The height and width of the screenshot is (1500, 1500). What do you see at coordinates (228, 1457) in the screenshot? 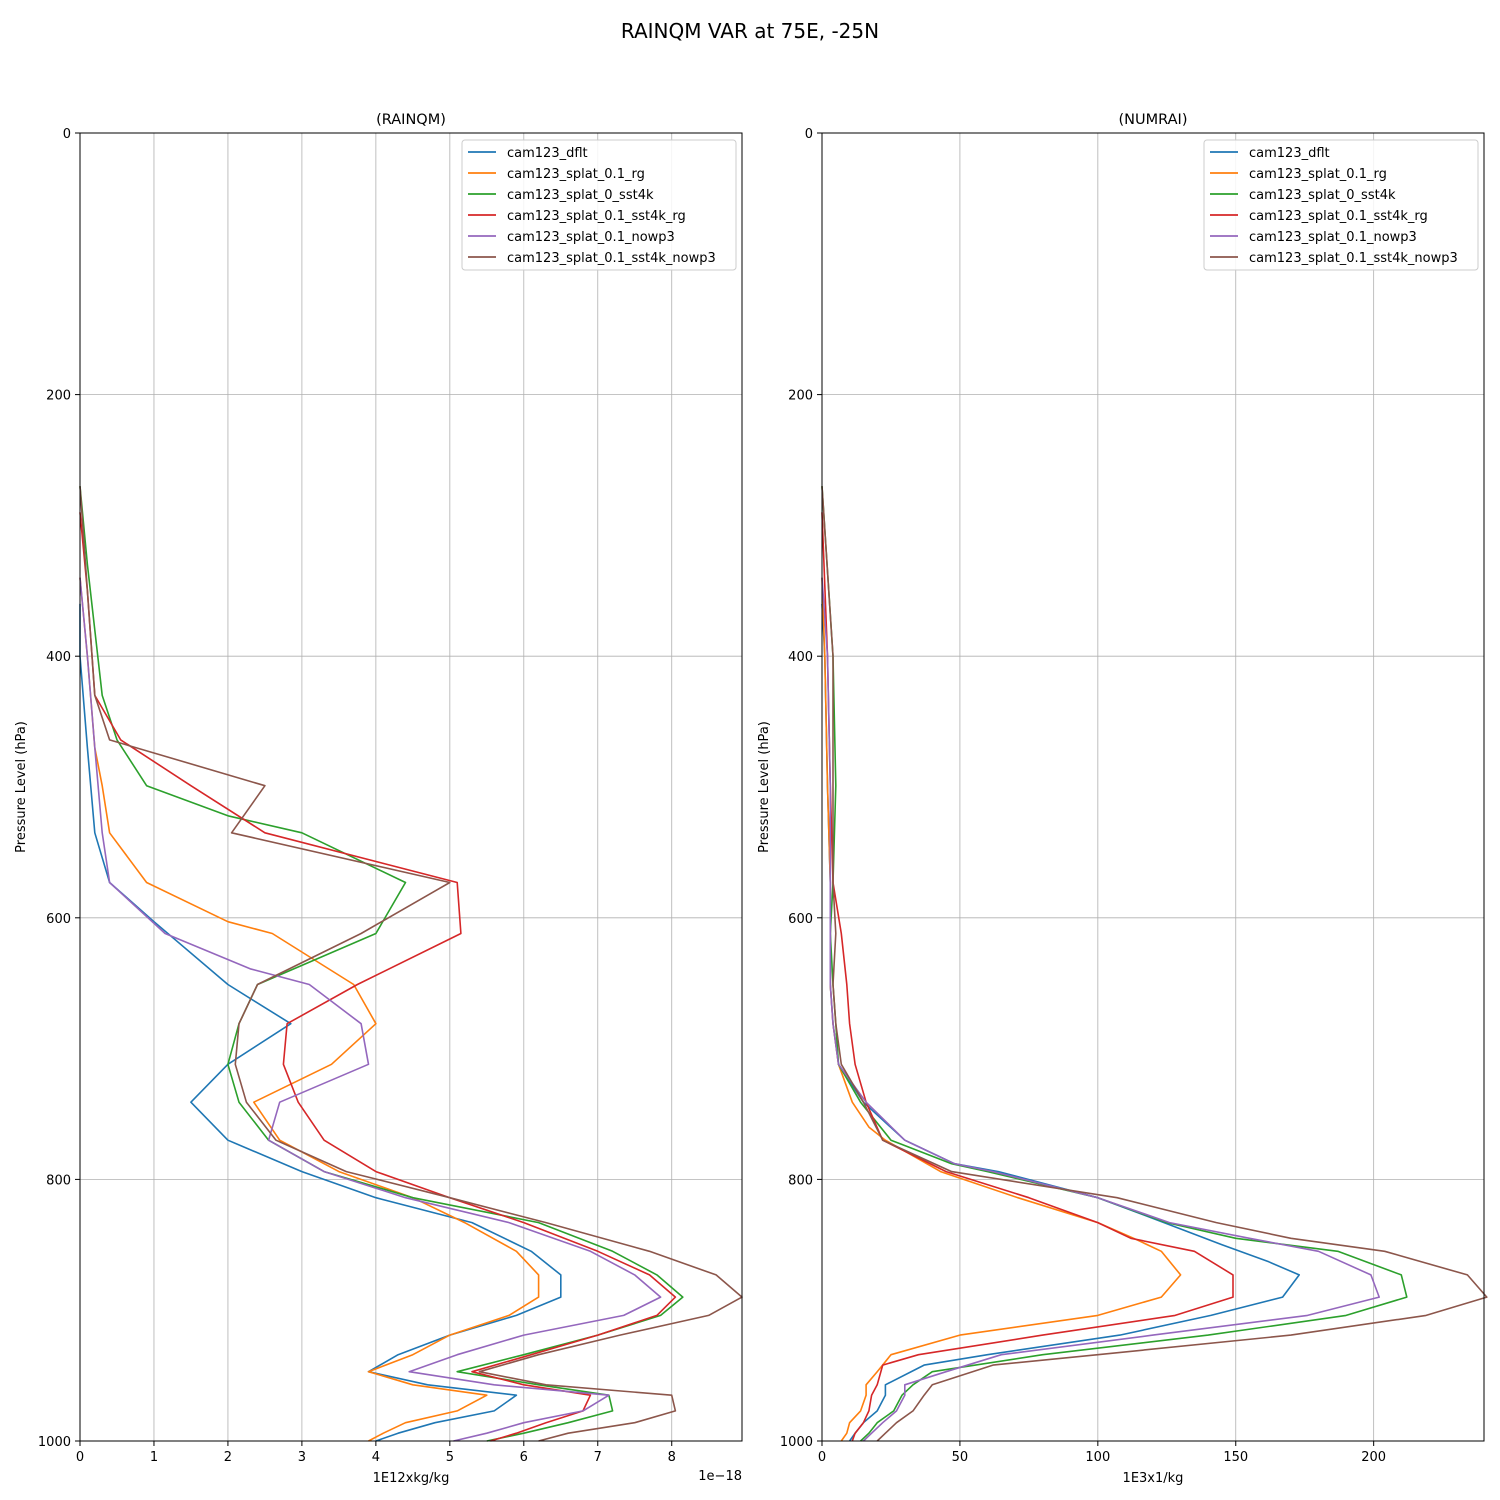
I see `x-tick-label: 2` at bounding box center [228, 1457].